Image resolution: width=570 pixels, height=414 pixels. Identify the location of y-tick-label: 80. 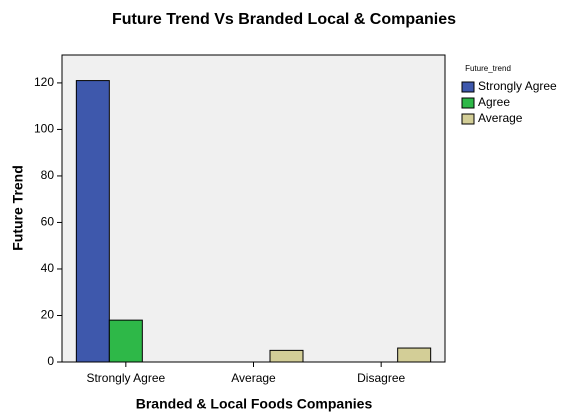
(48, 175).